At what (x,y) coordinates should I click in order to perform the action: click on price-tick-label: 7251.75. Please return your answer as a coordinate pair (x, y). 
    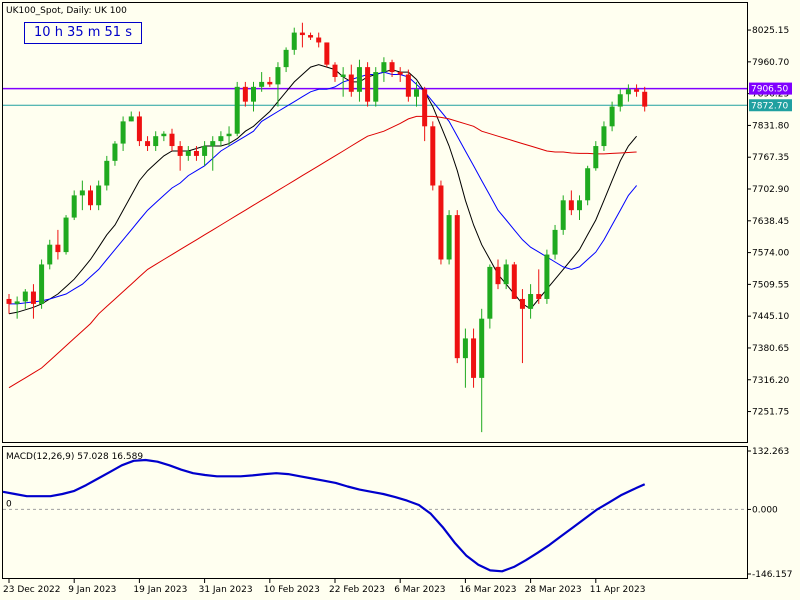
    Looking at the image, I should click on (770, 413).